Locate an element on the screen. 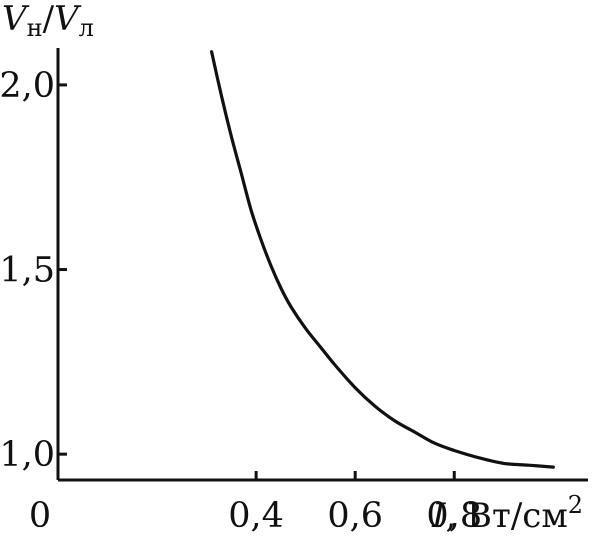 This screenshot has width=595, height=537. x-tick-label-0: 0 is located at coordinates (40, 516).